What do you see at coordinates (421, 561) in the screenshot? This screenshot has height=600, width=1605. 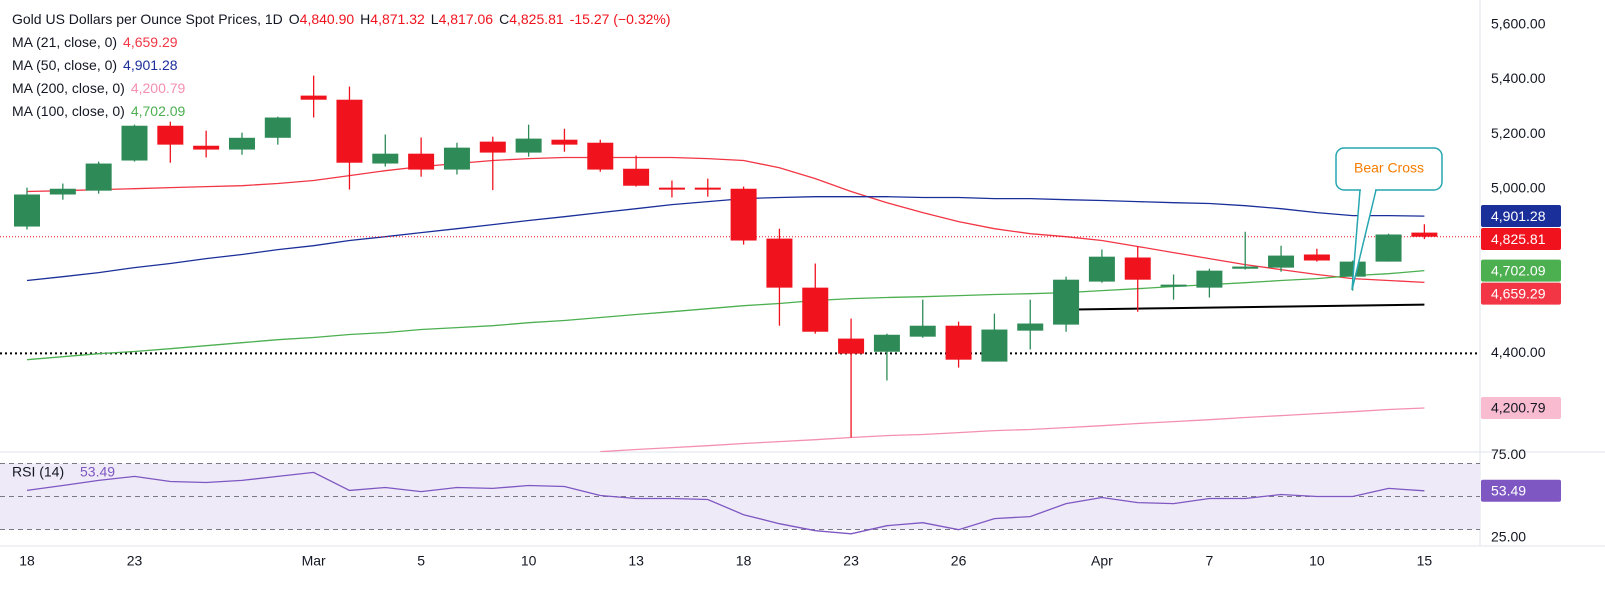 I see `x-tick-label: 5` at bounding box center [421, 561].